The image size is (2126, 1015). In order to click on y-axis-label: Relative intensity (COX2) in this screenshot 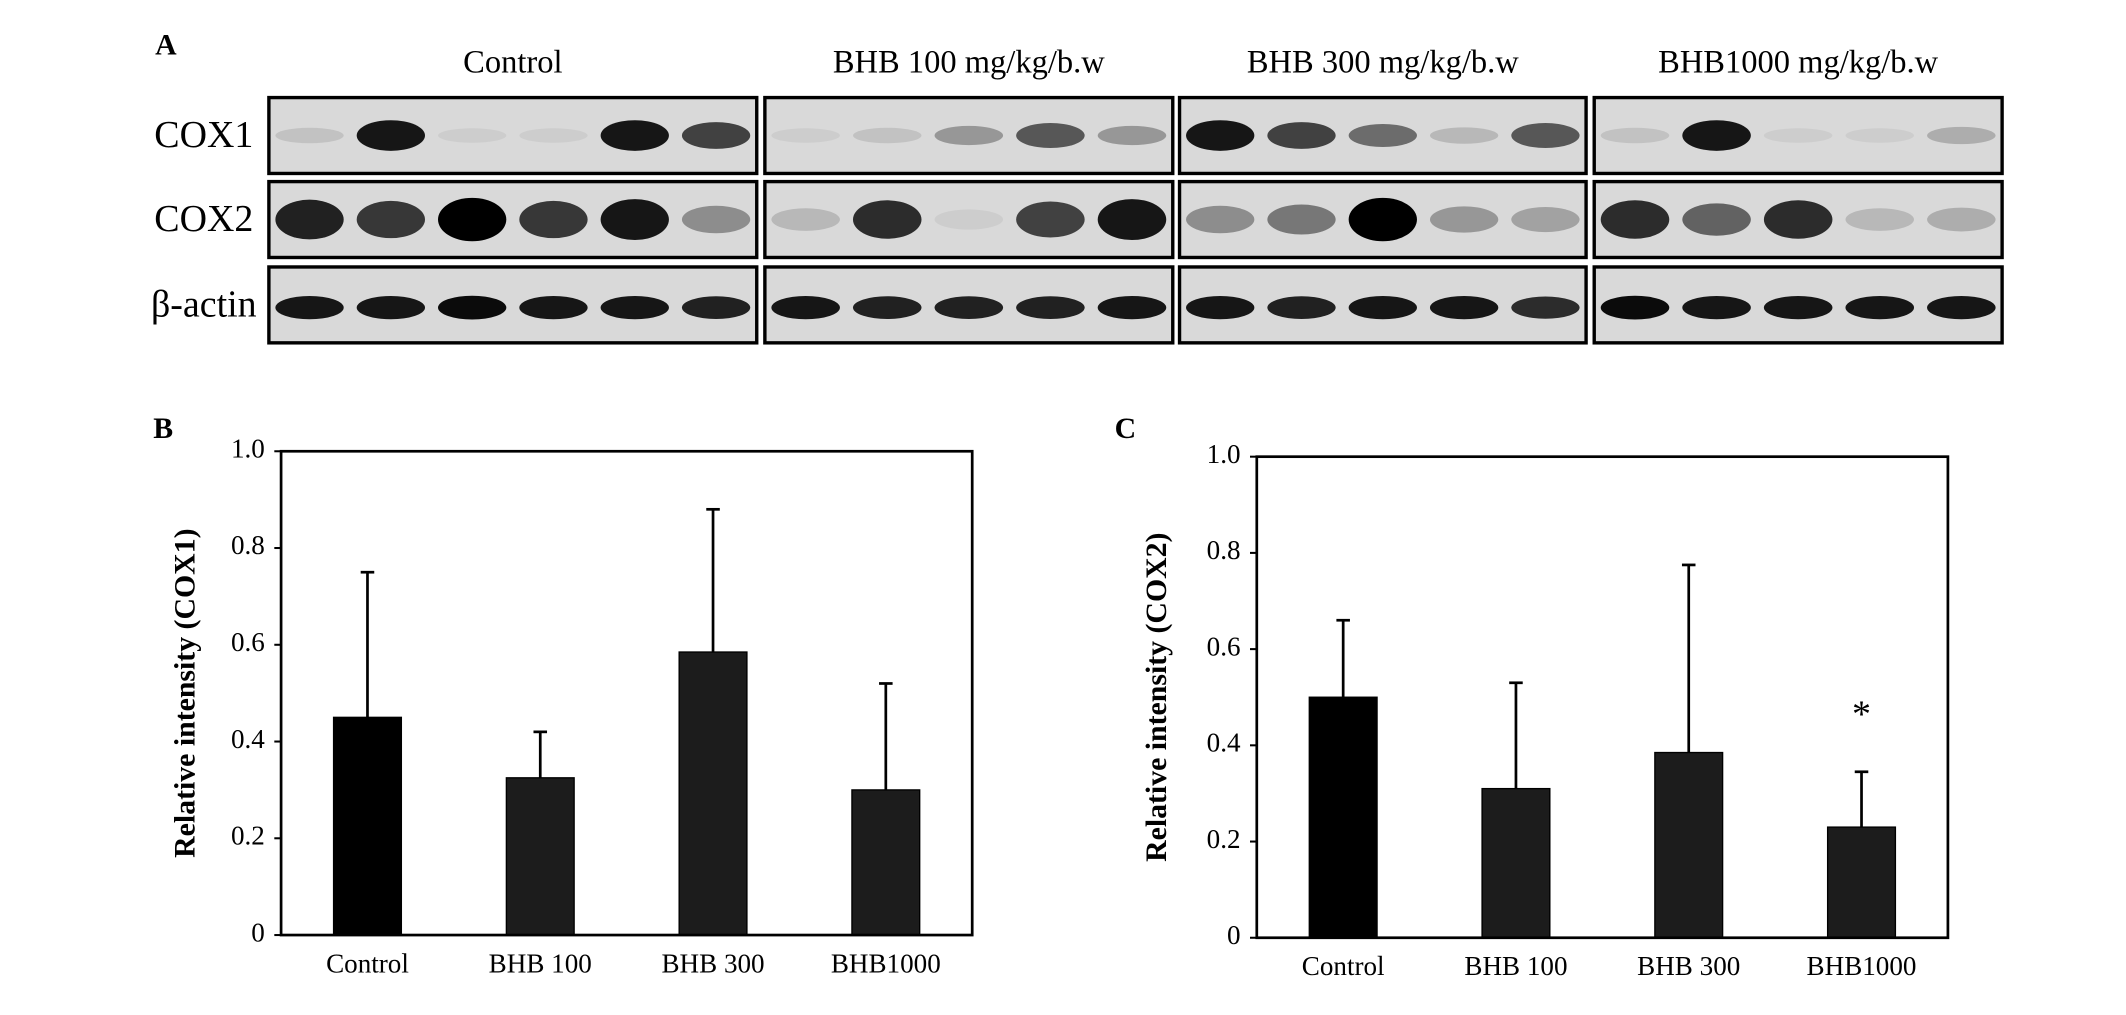, I will do `click(1156, 697)`.